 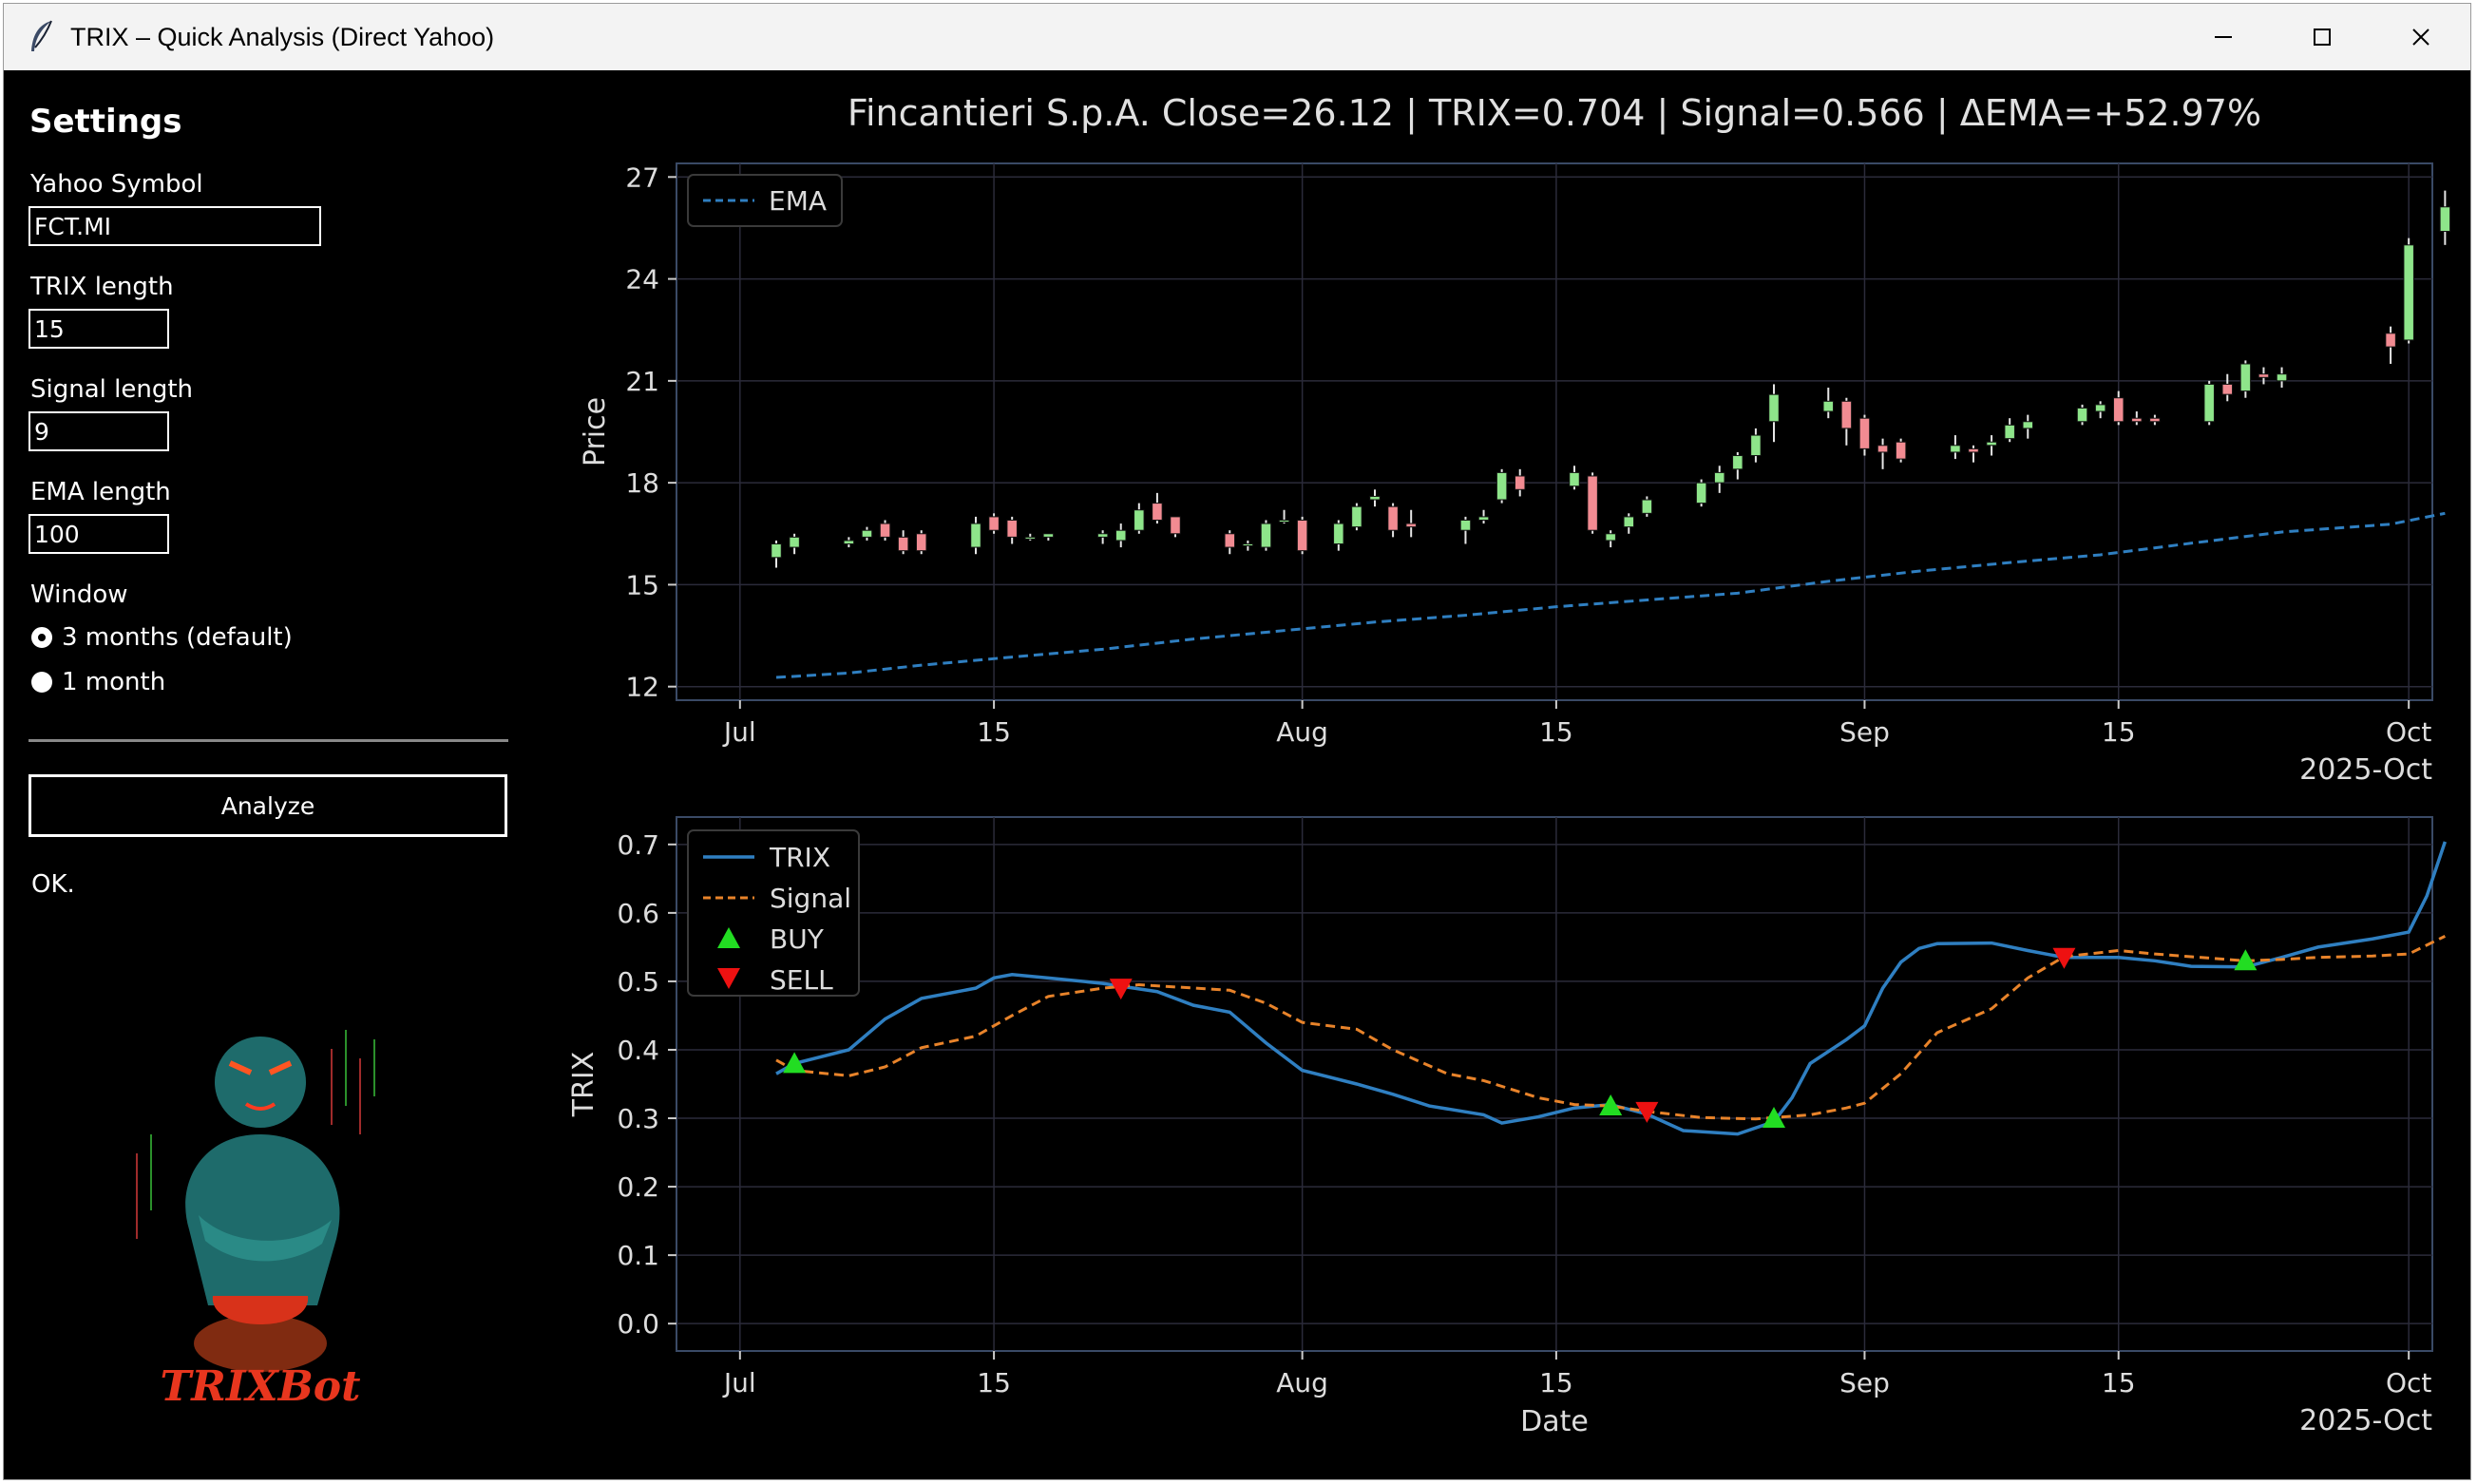 I want to click on window-label: Window, so click(x=79, y=594).